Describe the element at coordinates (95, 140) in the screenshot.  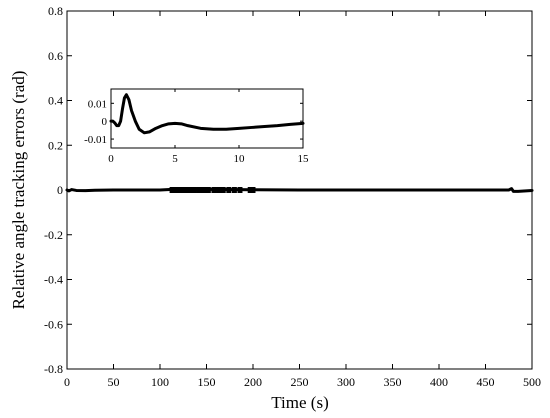
I see `inset-y-tick-label: -0.01` at that location.